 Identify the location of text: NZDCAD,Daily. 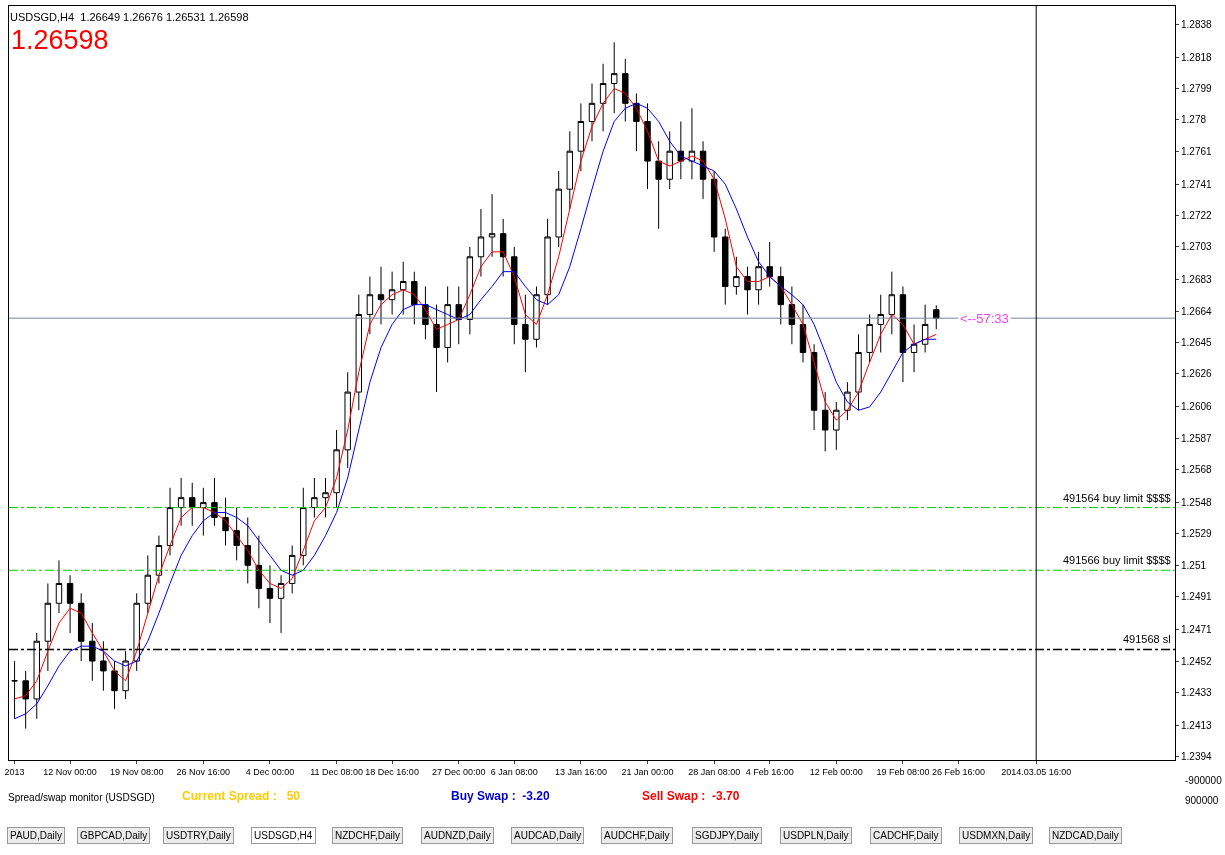
(1085, 835).